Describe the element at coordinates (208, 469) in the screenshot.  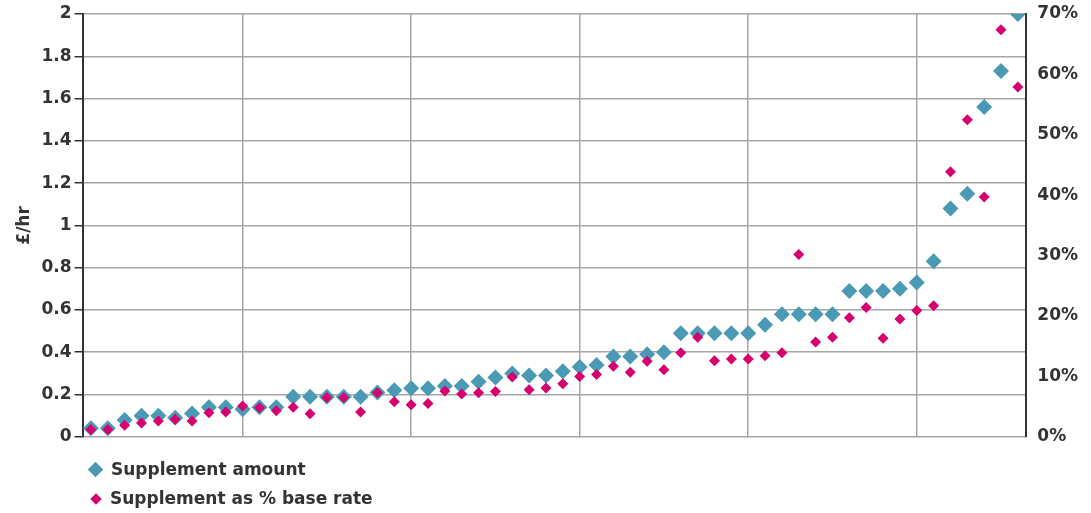
I see `legend-label: Supplement amount` at that location.